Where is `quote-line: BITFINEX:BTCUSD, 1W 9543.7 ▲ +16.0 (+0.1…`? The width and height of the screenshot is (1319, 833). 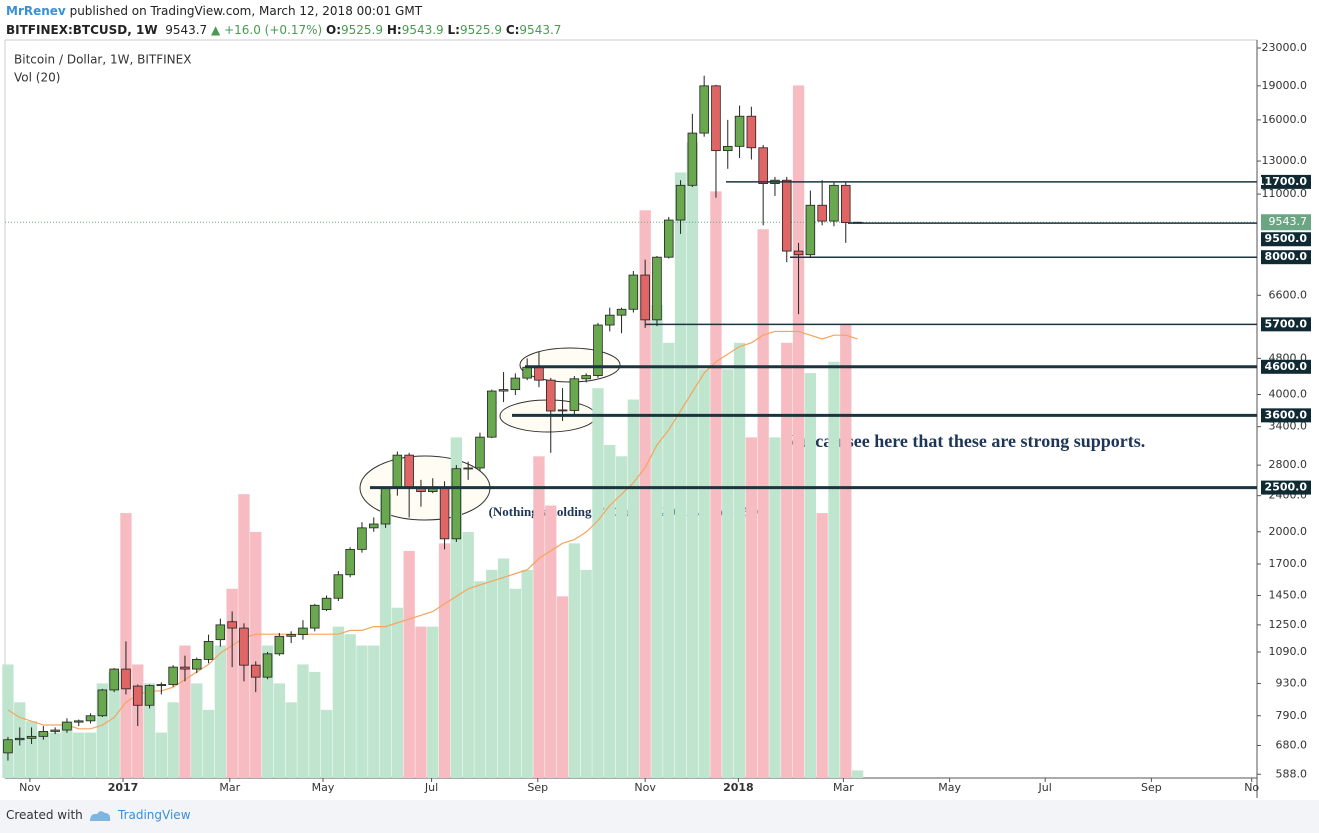 quote-line: BITFINEX:BTCUSD, 1W 9543.7 ▲ +16.0 (+0.1… is located at coordinates (283, 30).